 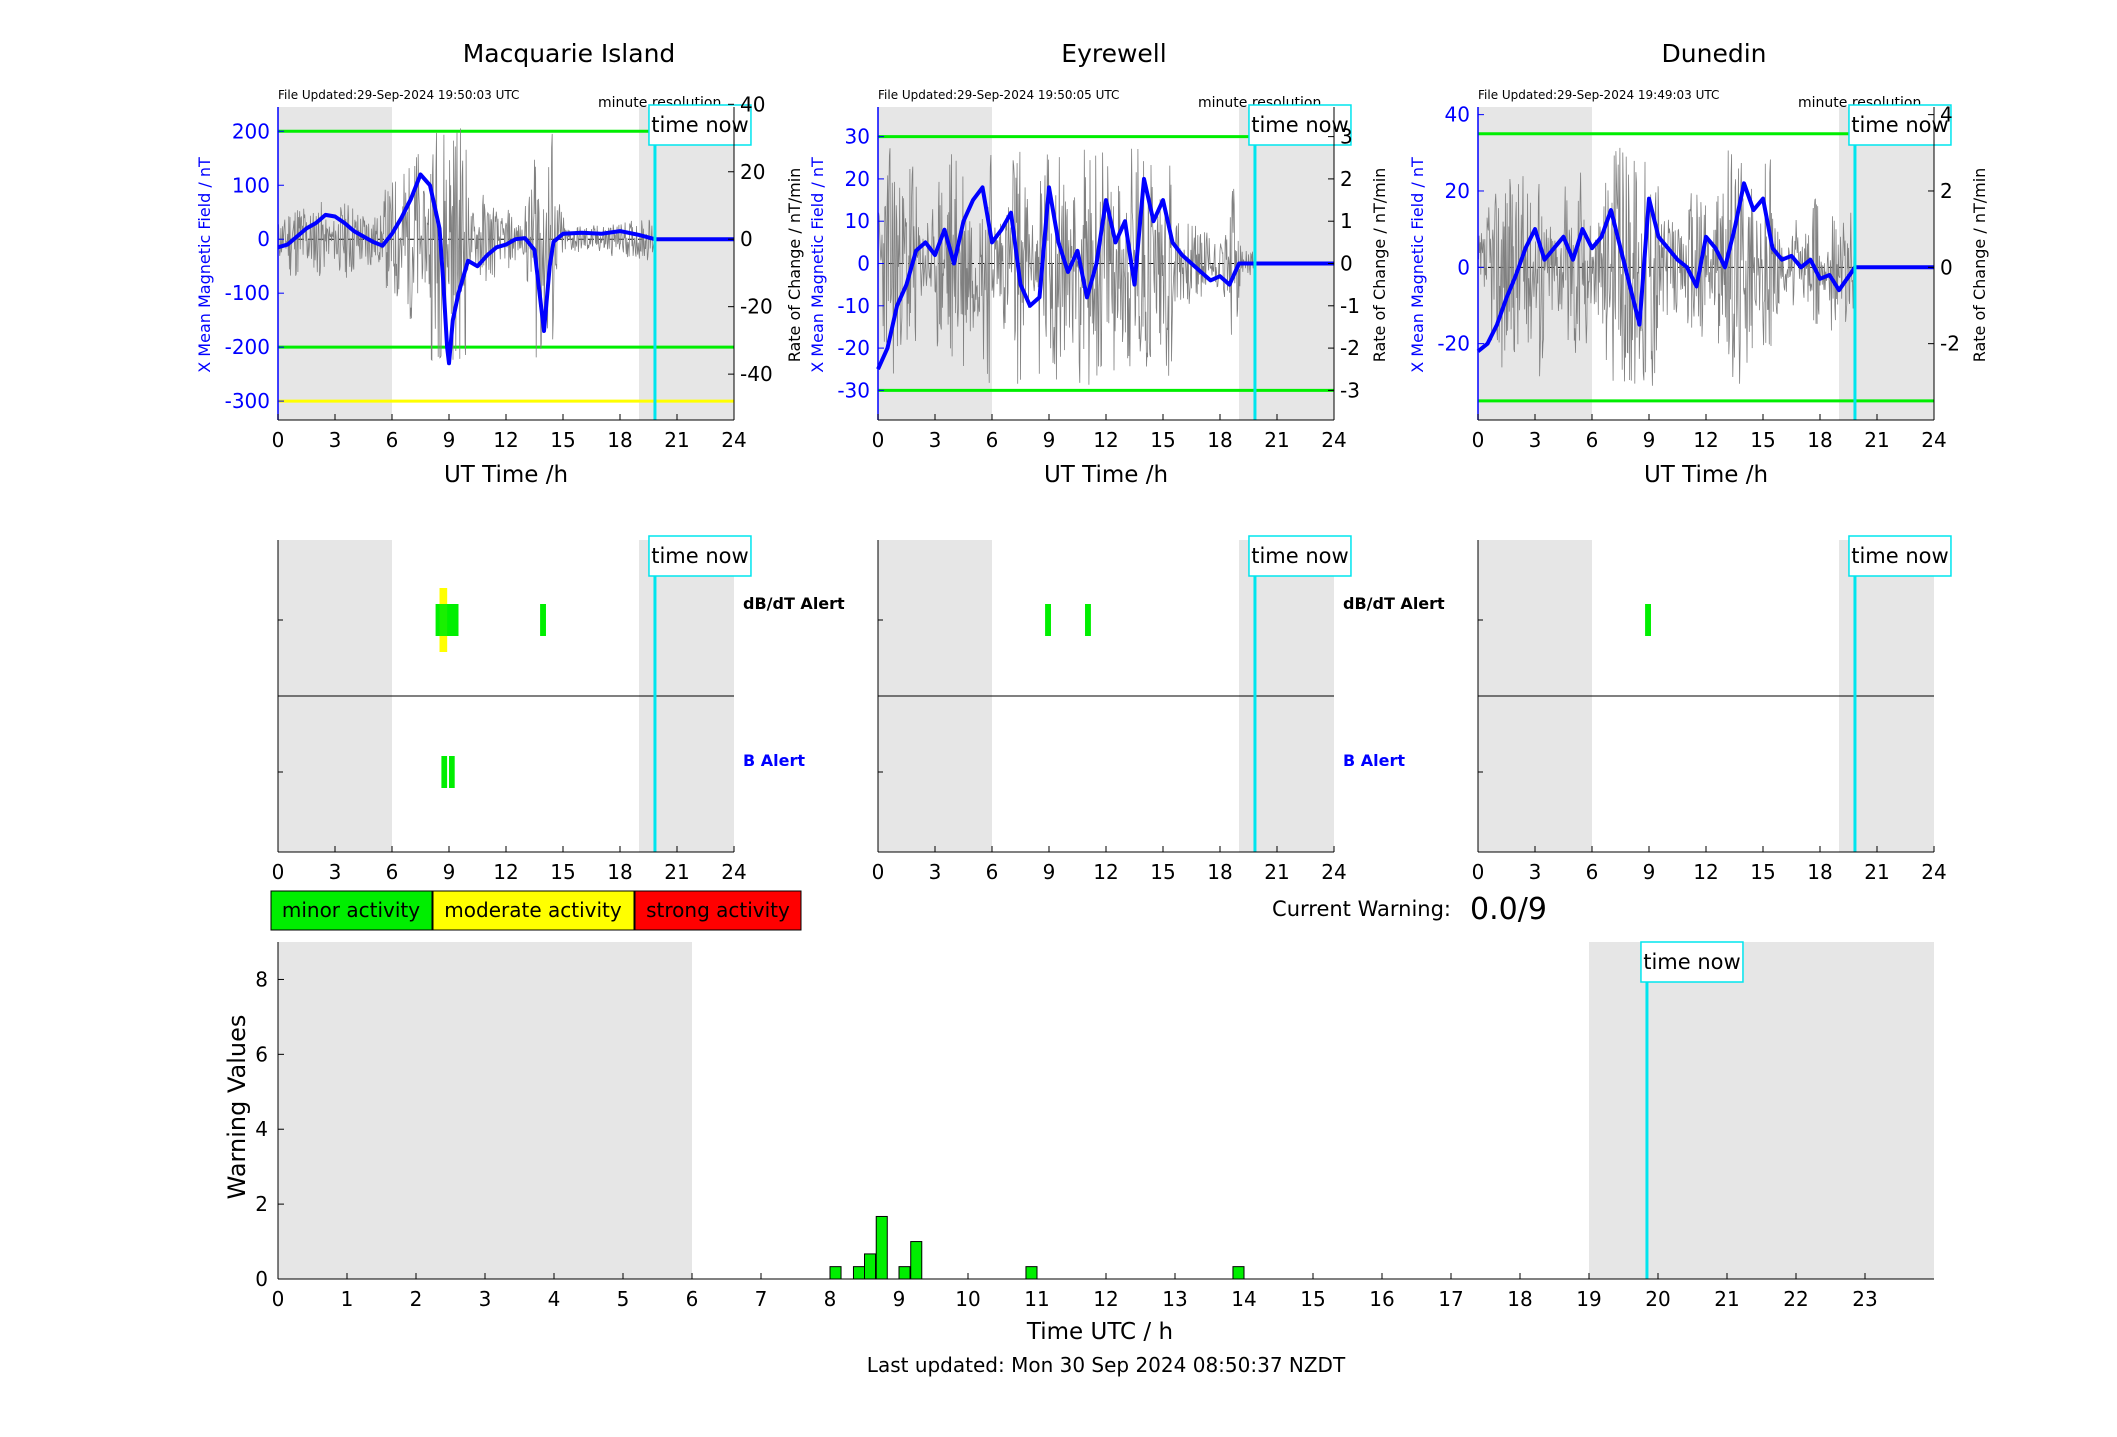 What do you see at coordinates (935, 440) in the screenshot?
I see `eyrewell-xtick-label-1: 3` at bounding box center [935, 440].